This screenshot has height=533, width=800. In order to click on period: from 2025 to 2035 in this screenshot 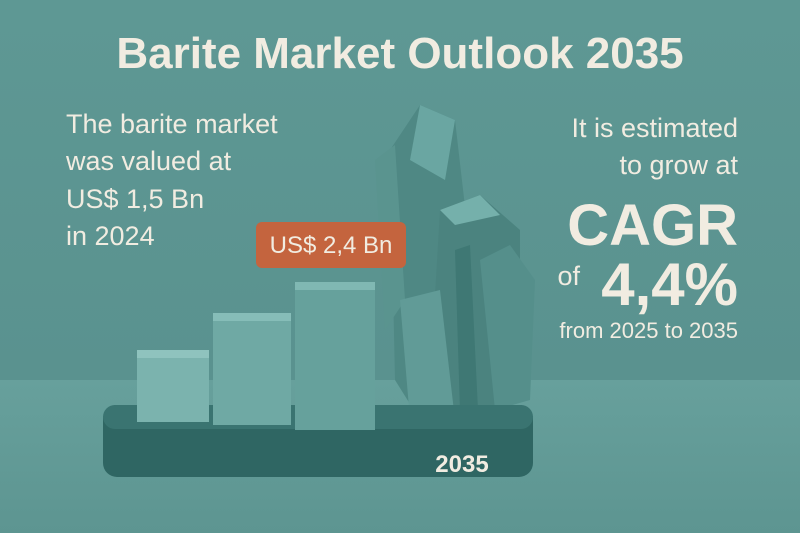, I will do `click(648, 330)`.